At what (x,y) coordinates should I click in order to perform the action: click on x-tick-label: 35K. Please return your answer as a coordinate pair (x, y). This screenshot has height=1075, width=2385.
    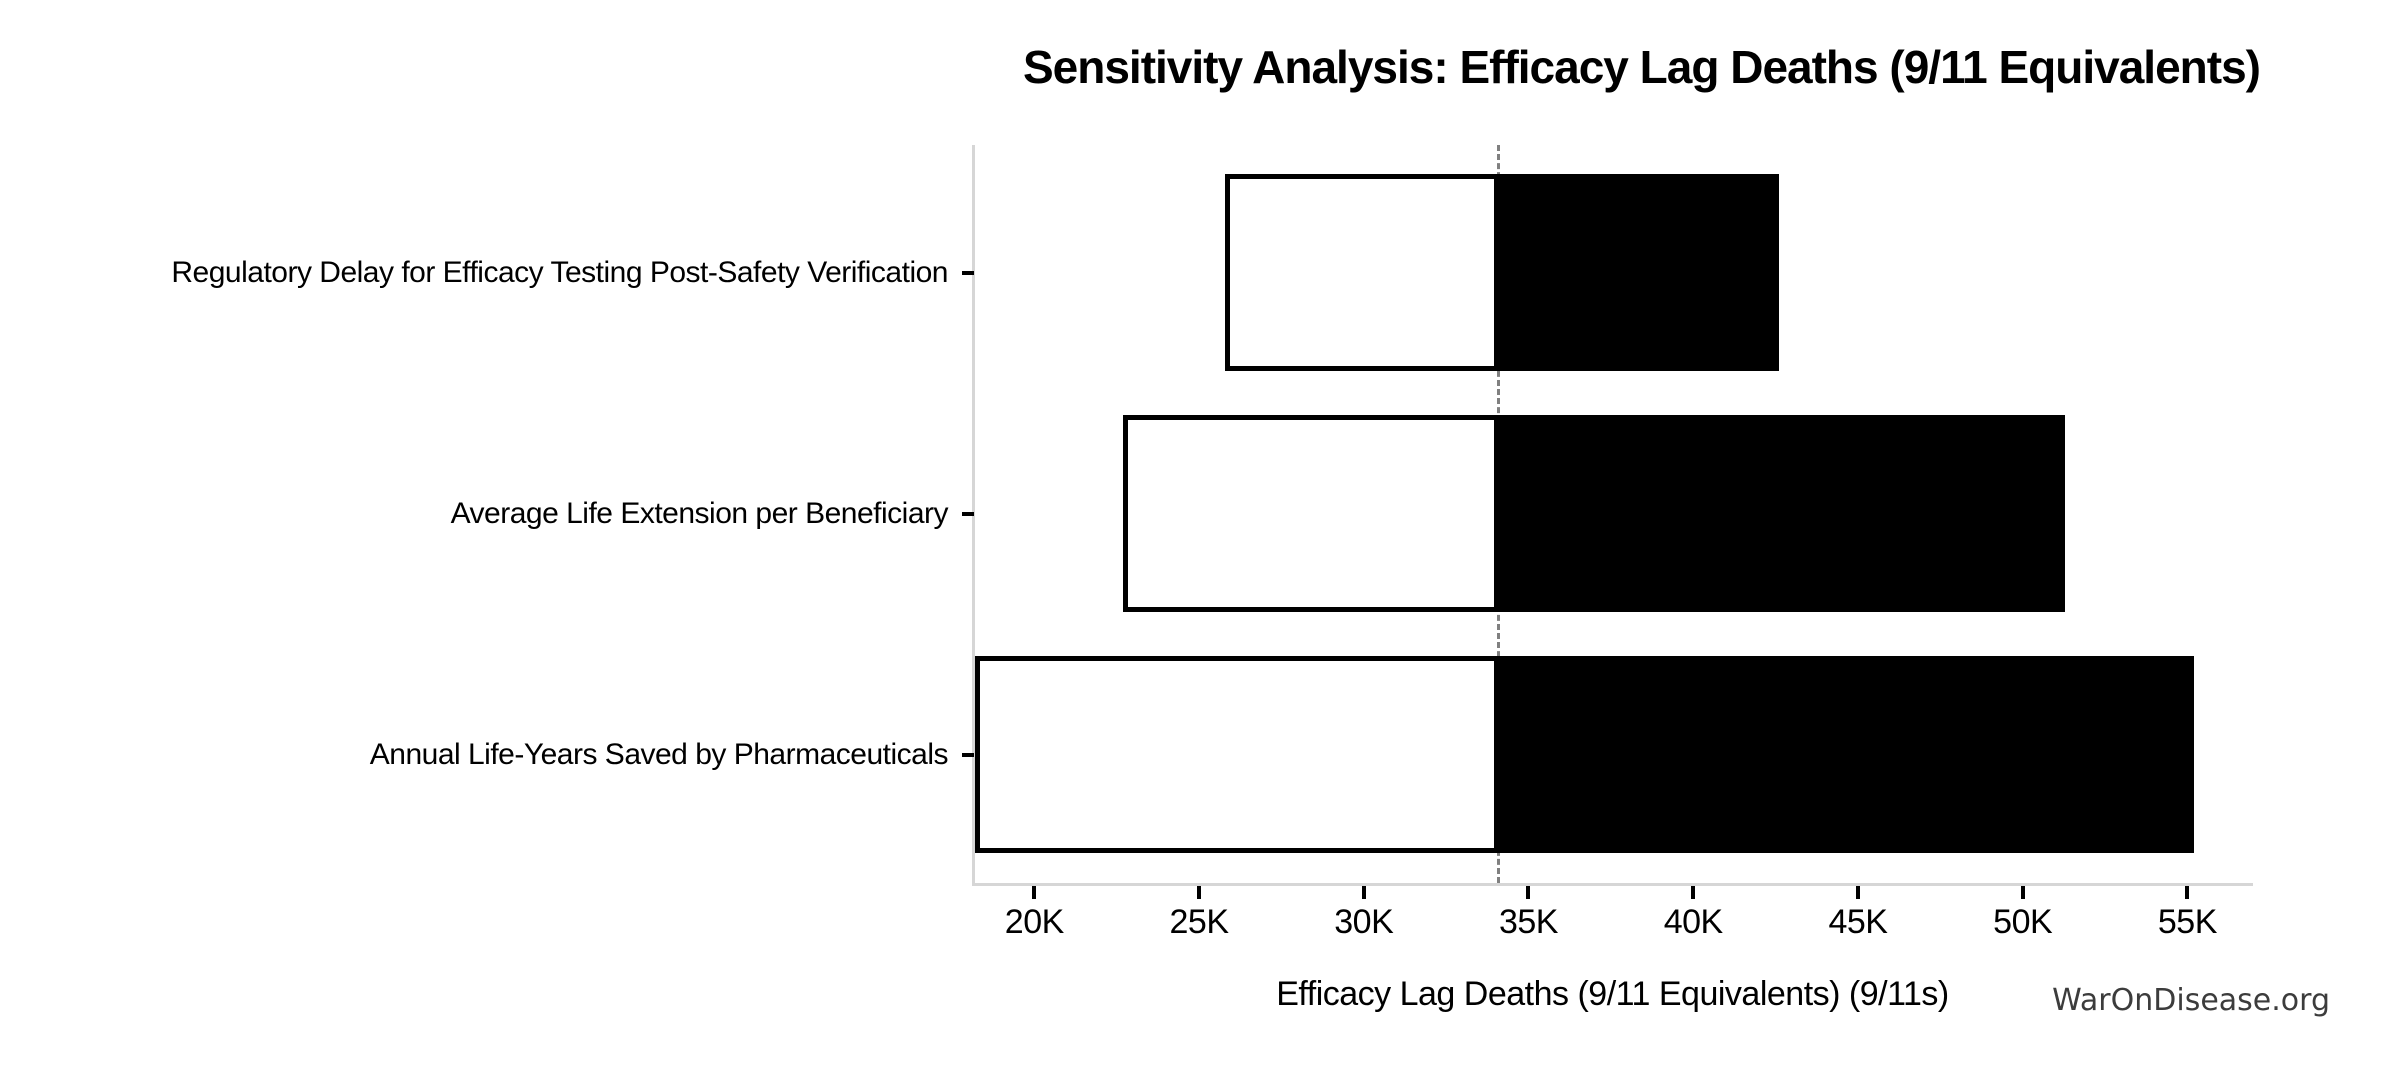
    Looking at the image, I should click on (1528, 922).